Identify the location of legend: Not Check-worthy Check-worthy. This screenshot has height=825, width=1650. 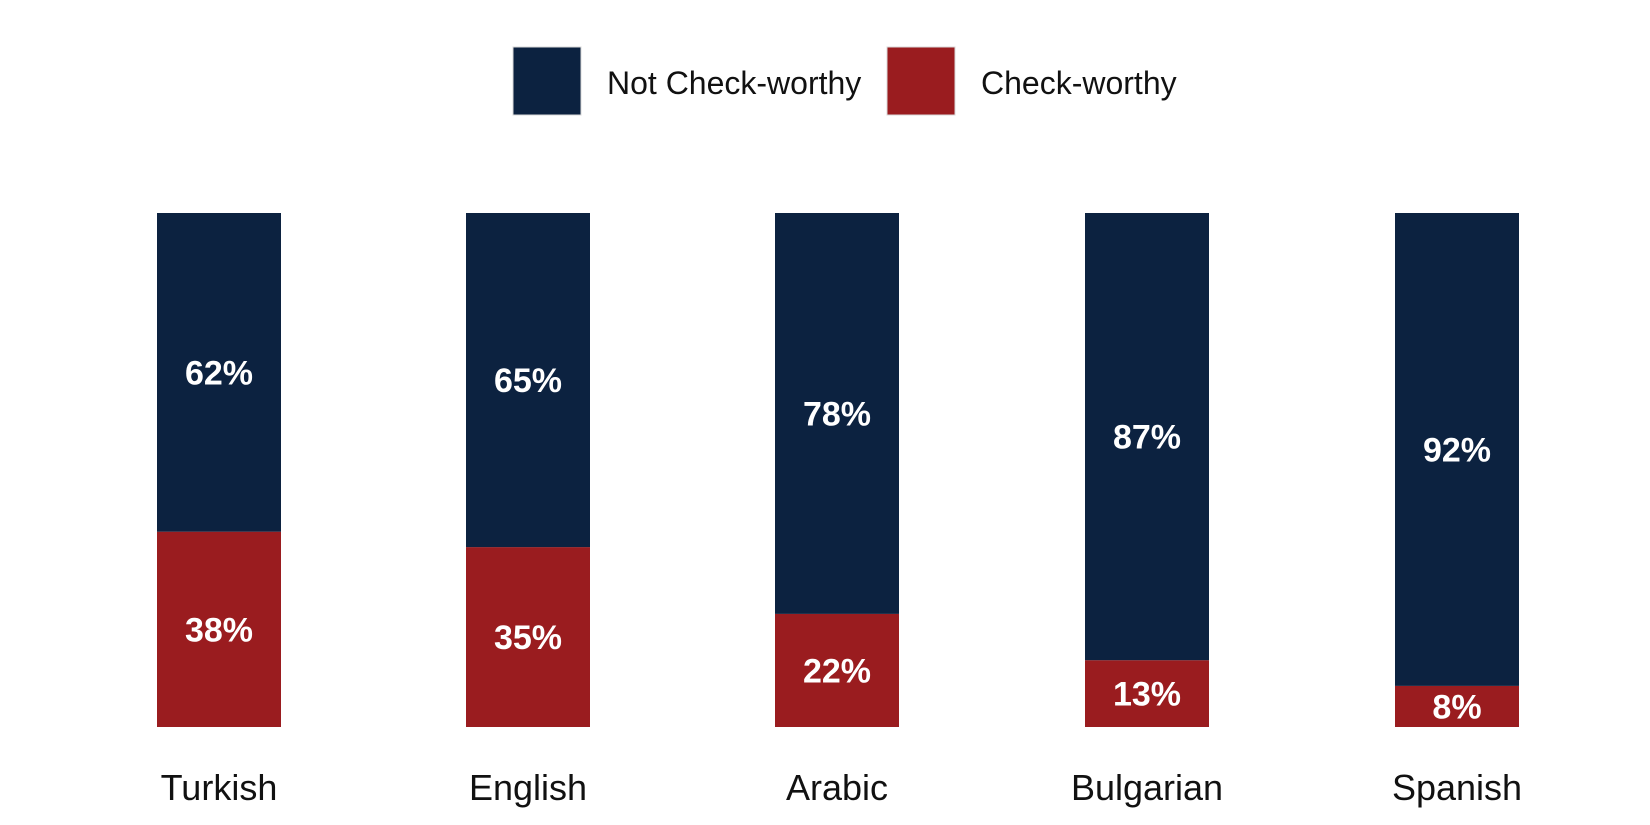
(844, 81).